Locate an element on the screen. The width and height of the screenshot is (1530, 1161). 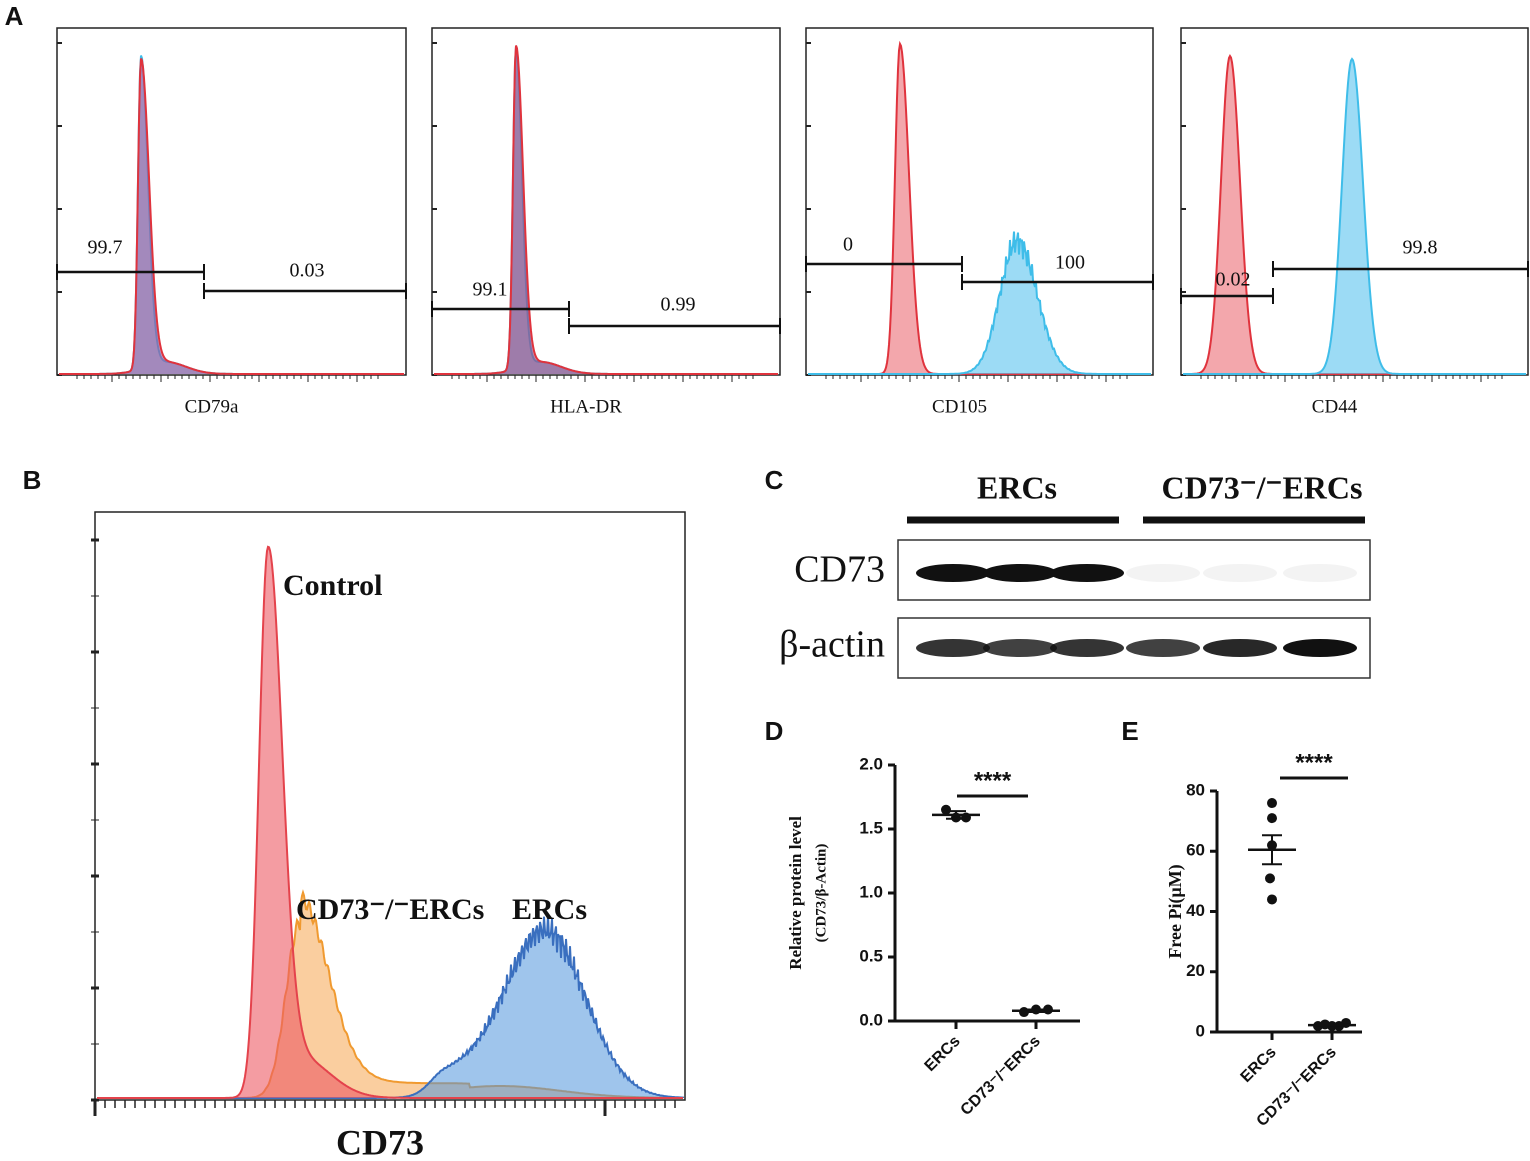
y-tick-label: 20 is located at coordinates (1195, 970).